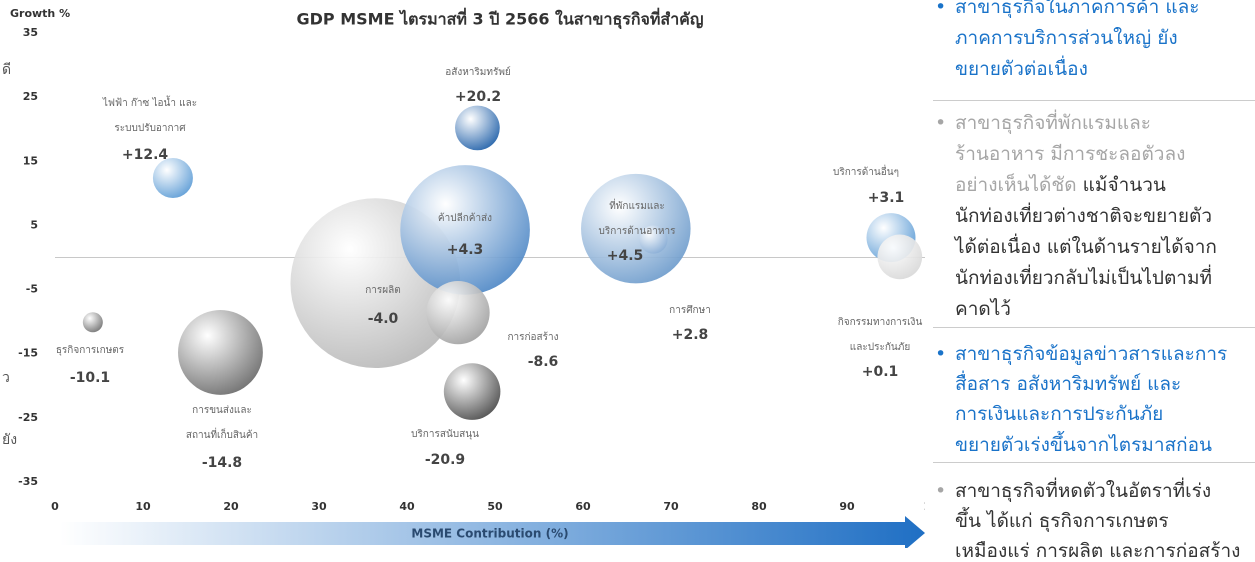 The height and width of the screenshot is (562, 1255). I want to click on bubble-value-label: +2.8, so click(690, 335).